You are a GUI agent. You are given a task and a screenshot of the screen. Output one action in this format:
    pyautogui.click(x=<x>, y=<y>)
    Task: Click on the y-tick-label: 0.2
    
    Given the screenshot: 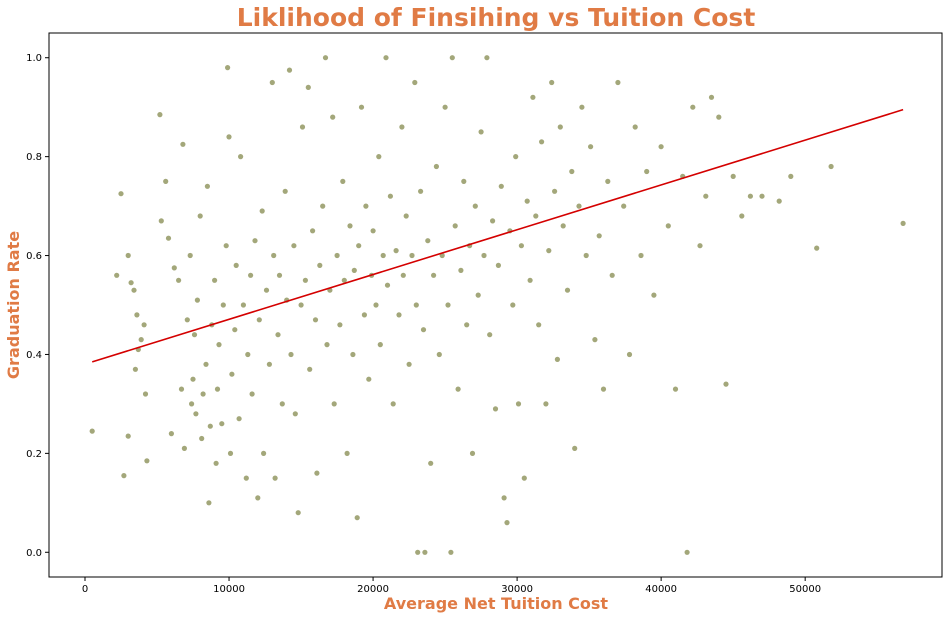 What is the action you would take?
    pyautogui.click(x=34, y=454)
    